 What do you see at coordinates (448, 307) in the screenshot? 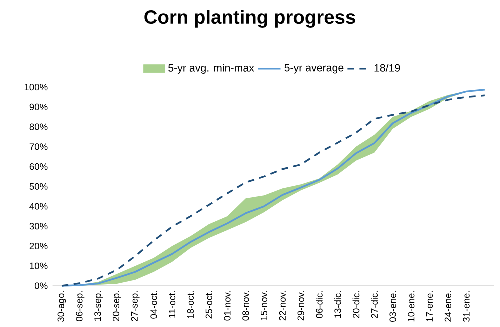
I see `x-tick-label: 24-ene.` at bounding box center [448, 307].